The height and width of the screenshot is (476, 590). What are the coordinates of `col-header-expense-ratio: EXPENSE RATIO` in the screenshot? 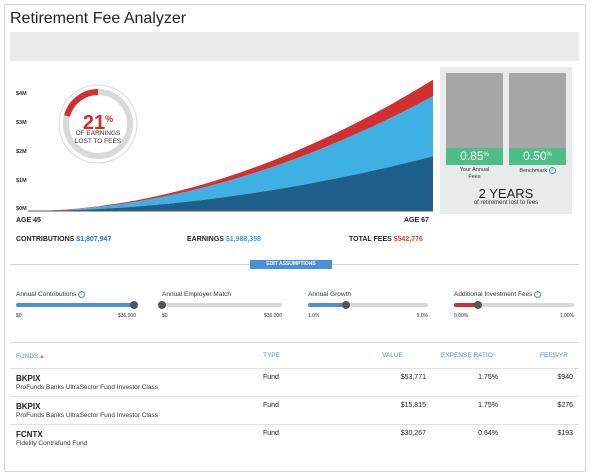 It's located at (467, 355).